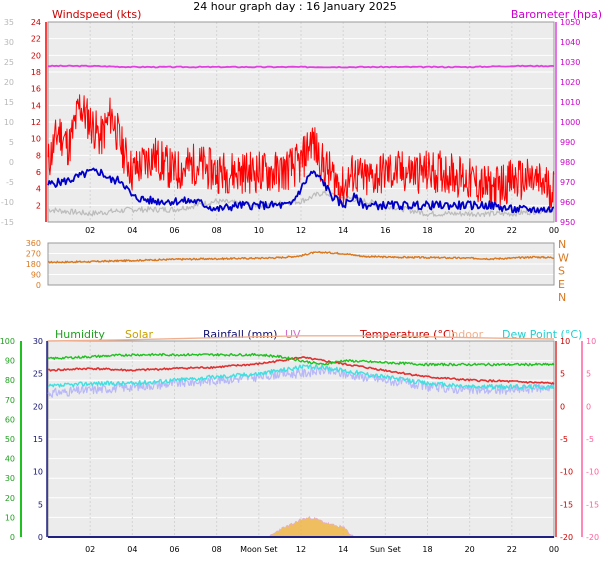 The width and height of the screenshot is (608, 561). Describe the element at coordinates (470, 549) in the screenshot. I see `hour-tick-label: 20` at that location.